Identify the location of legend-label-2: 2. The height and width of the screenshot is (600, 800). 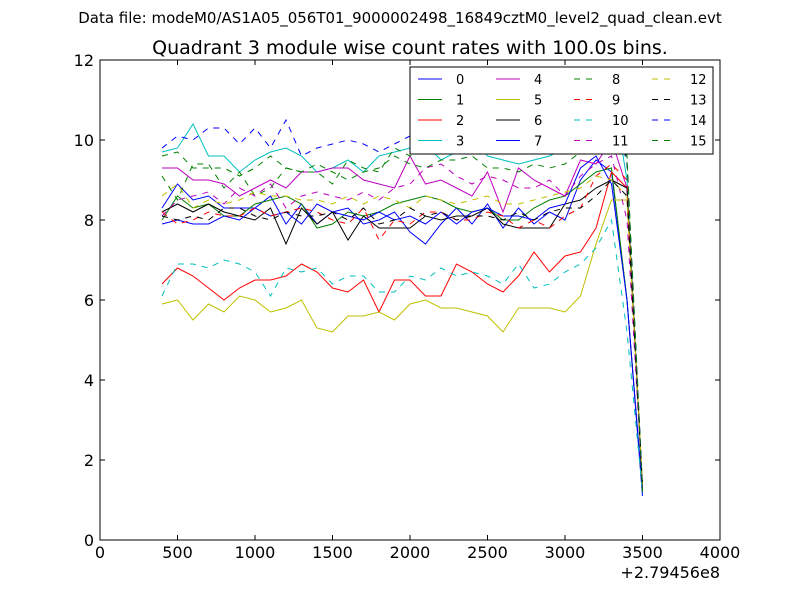
(460, 121).